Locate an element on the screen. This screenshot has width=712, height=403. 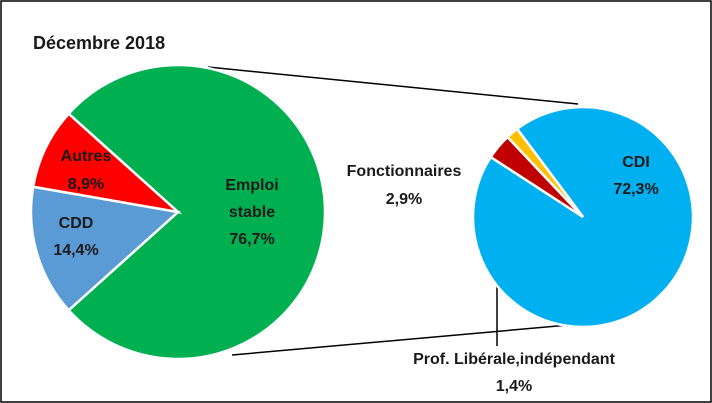
data-label-line: stable is located at coordinates (252, 212).